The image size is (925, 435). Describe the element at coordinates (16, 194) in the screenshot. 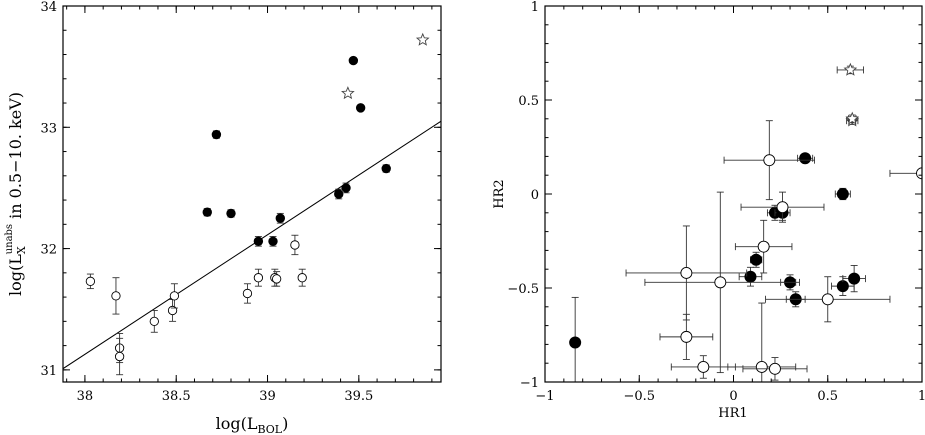

I see `left-y-axis-label: log(LXunabs in 0.5−10. keV)` at that location.